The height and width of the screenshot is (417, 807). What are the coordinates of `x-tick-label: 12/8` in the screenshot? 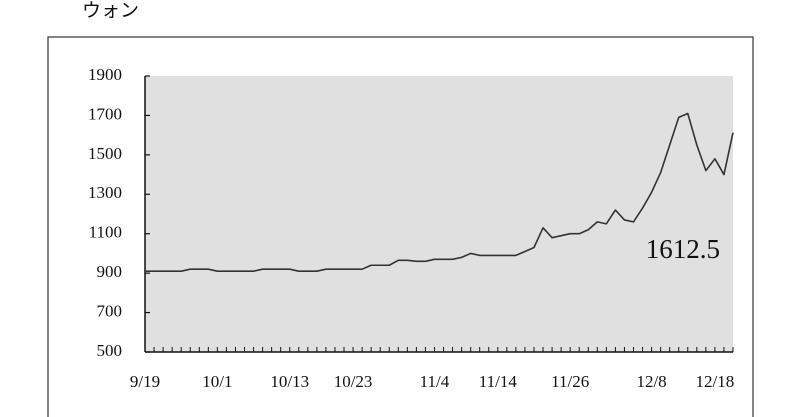 It's located at (651, 381).